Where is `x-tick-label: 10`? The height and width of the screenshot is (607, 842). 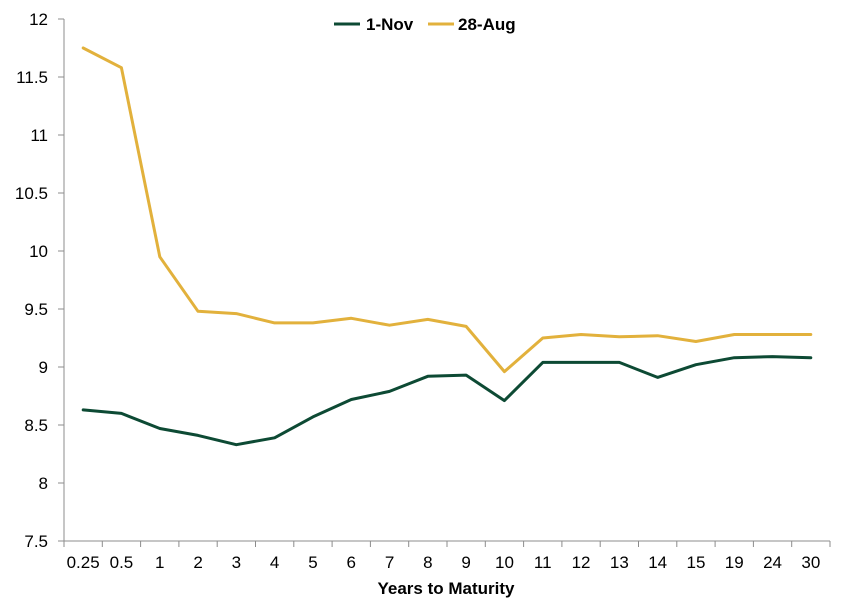
x-tick-label: 10 is located at coordinates (504, 562).